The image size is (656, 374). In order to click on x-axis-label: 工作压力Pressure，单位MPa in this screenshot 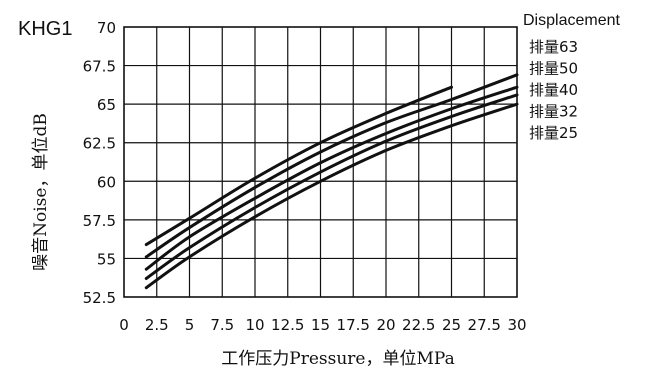, I will do `click(337, 359)`.